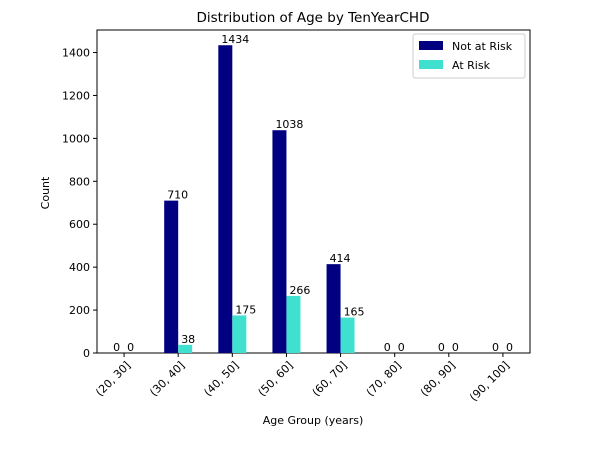 The image size is (598, 450). I want to click on data-label-not-at-risk-3: 1434, so click(235, 39).